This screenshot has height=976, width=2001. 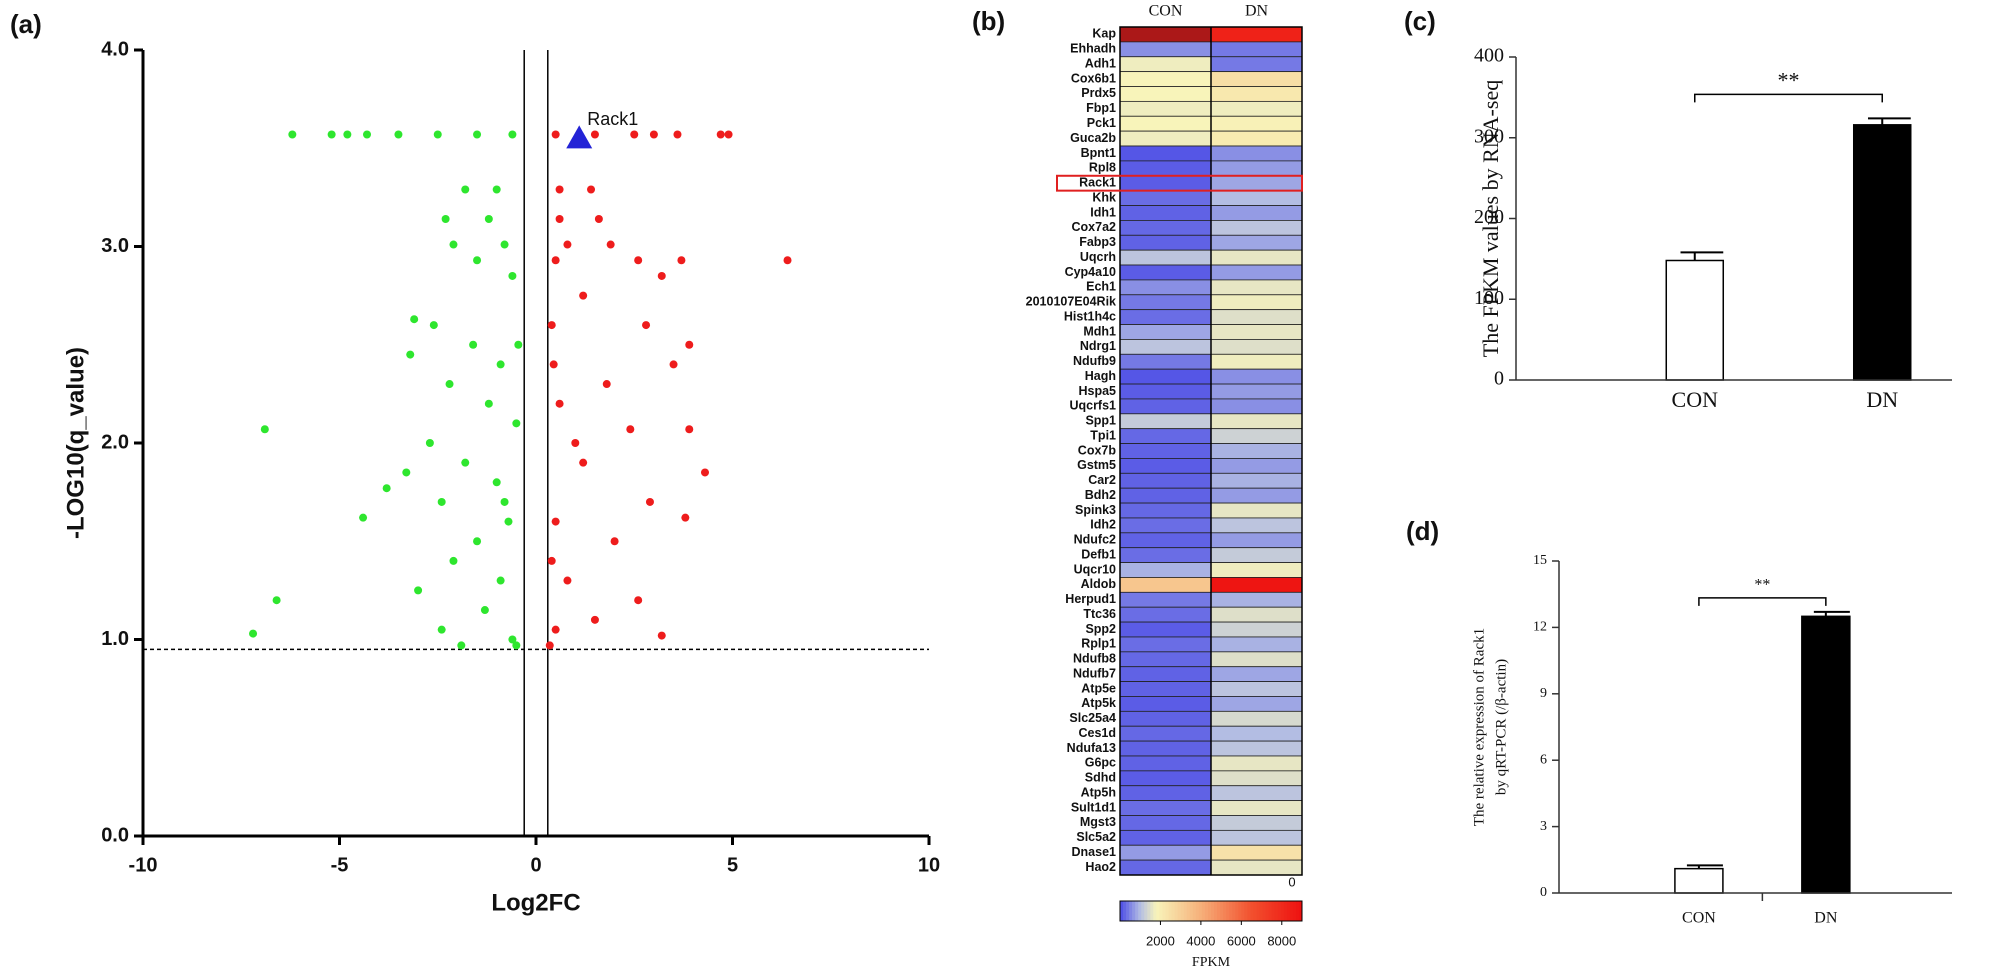 I want to click on y-tick-label: 12, so click(x=1540, y=627).